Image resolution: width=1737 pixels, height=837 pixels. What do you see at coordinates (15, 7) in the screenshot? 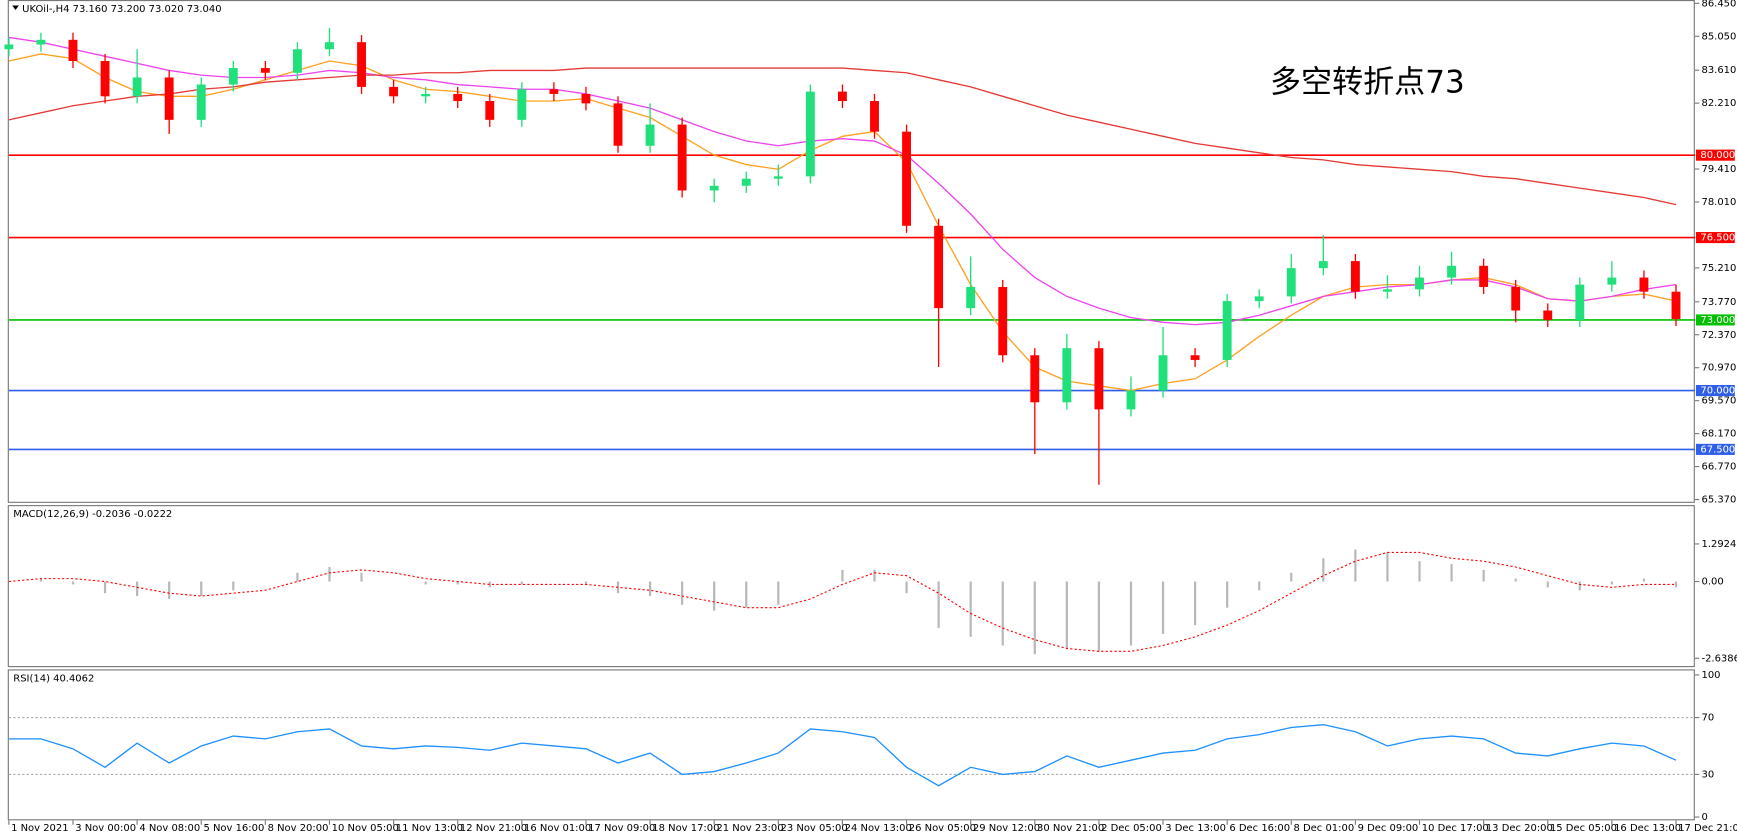
I see `menu-arrow` at bounding box center [15, 7].